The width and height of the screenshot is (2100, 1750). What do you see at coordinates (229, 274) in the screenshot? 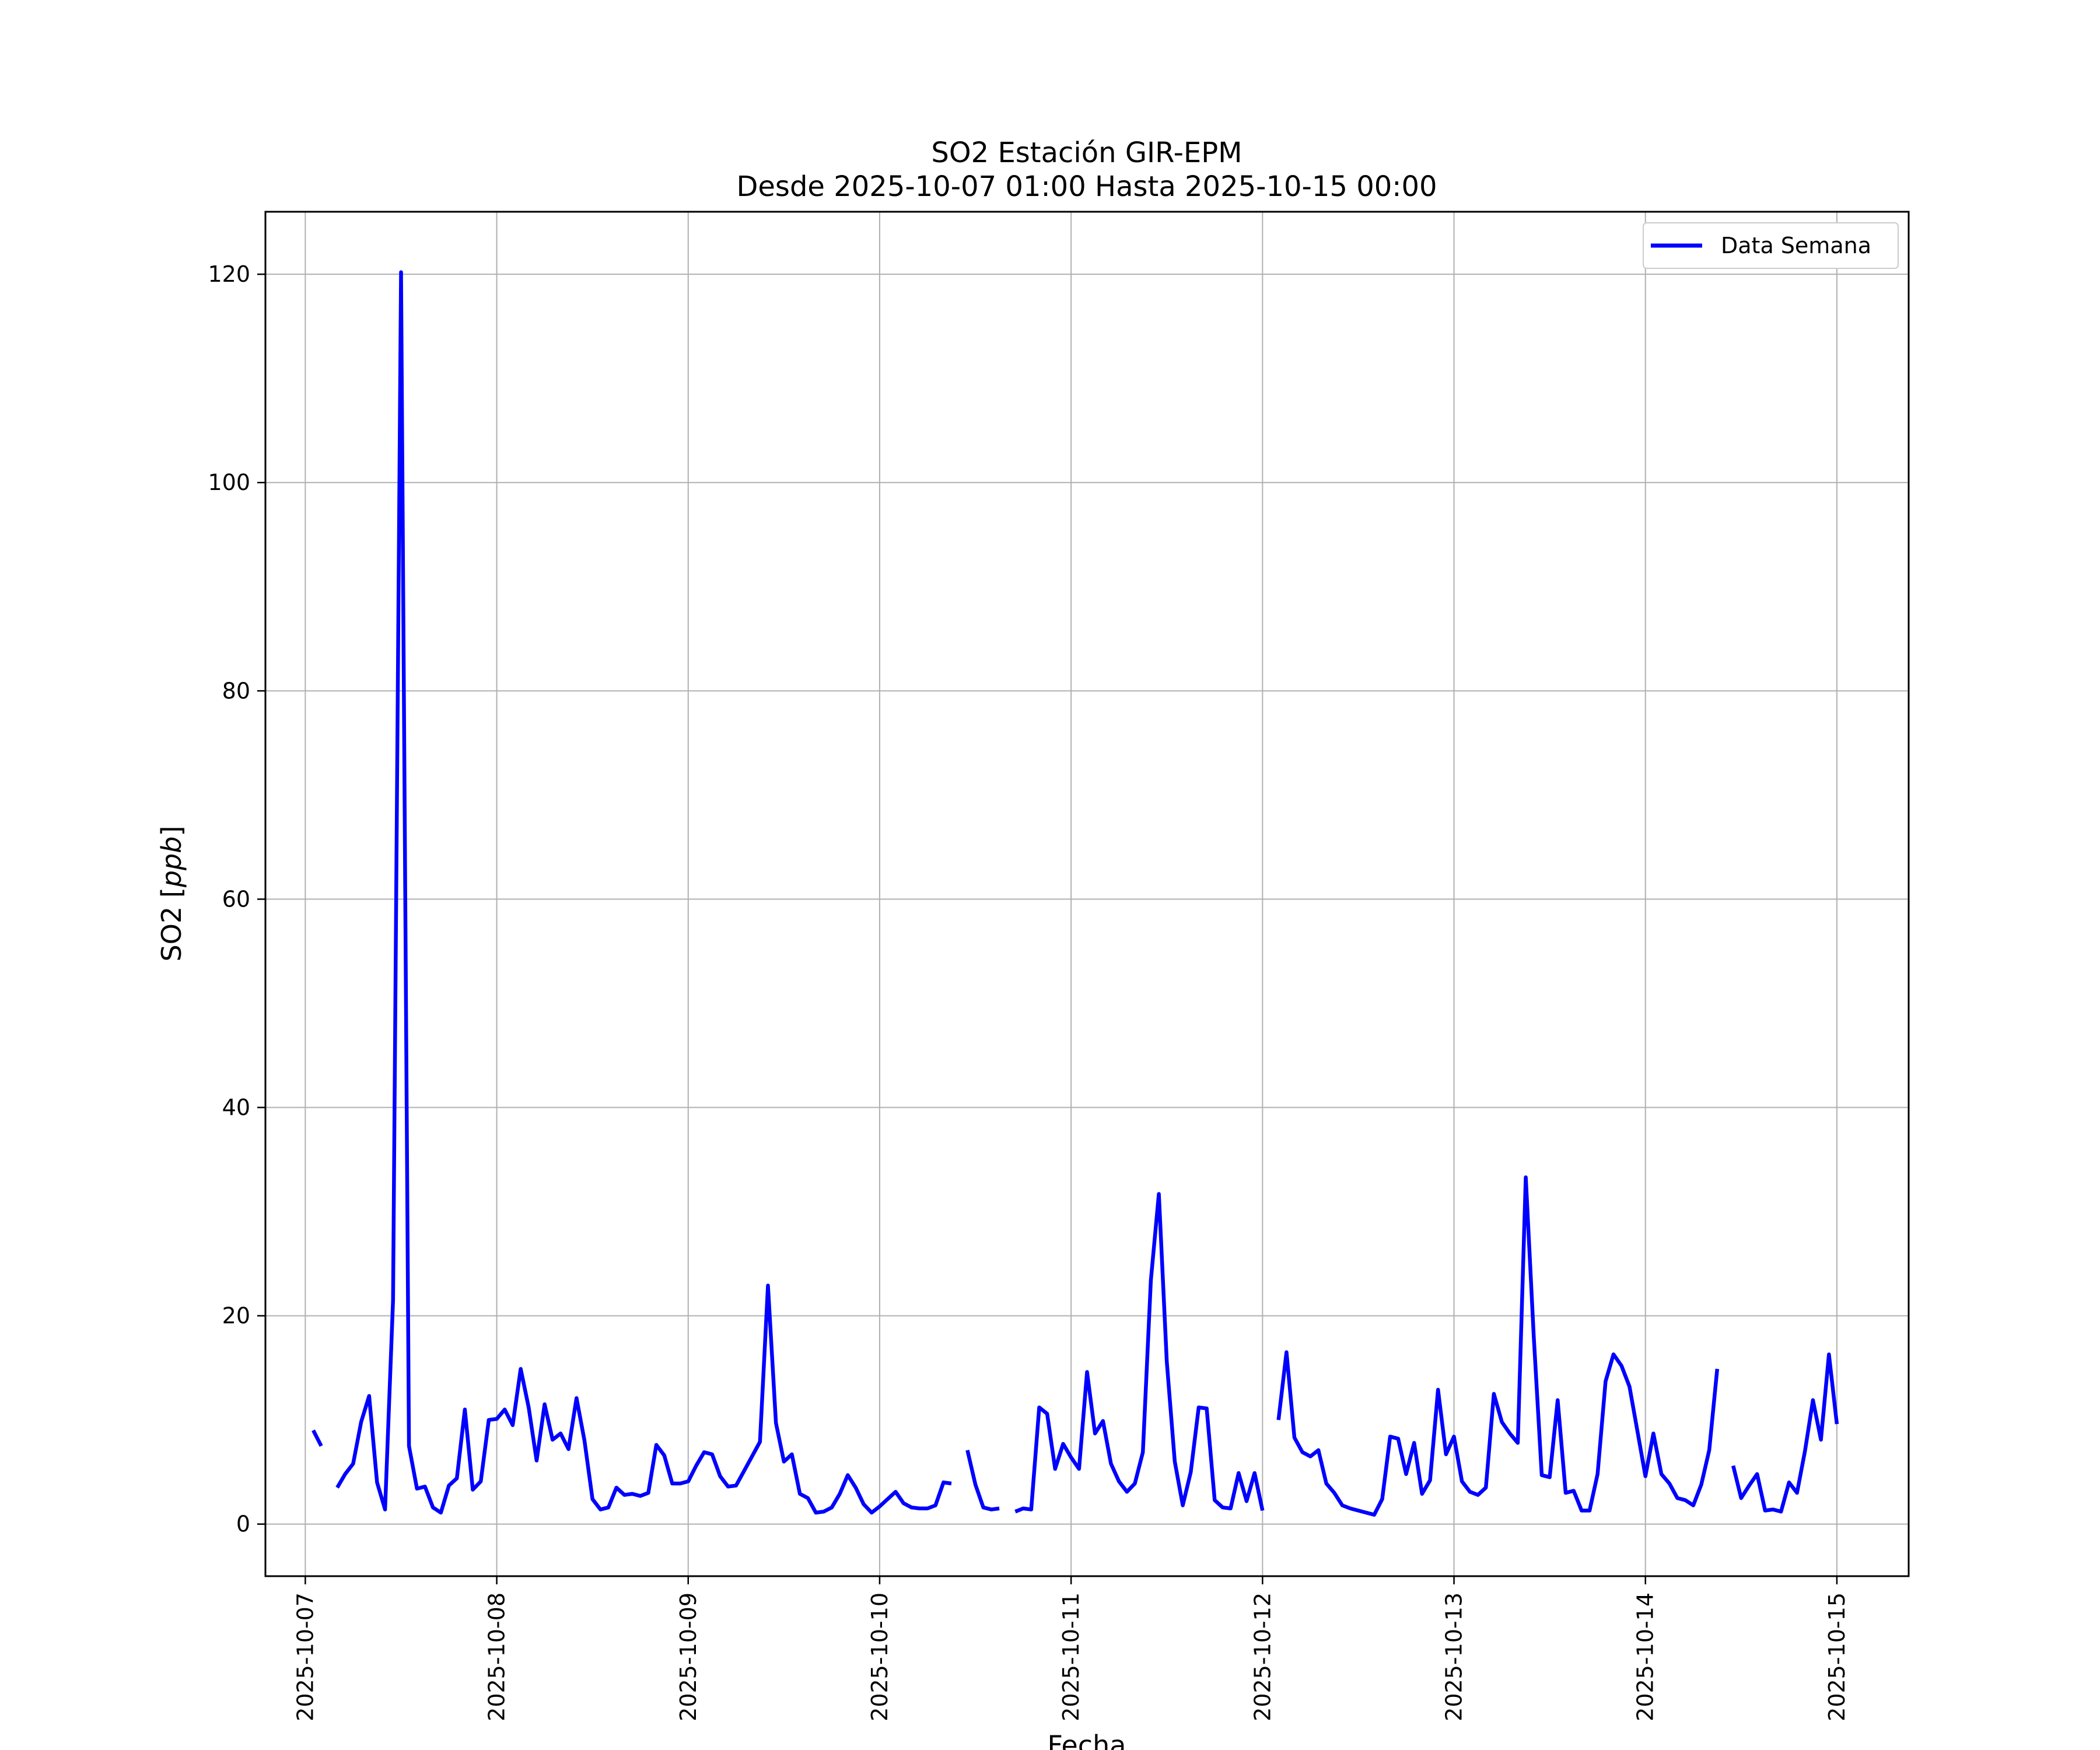
I see `y-tick-label: 120` at bounding box center [229, 274].